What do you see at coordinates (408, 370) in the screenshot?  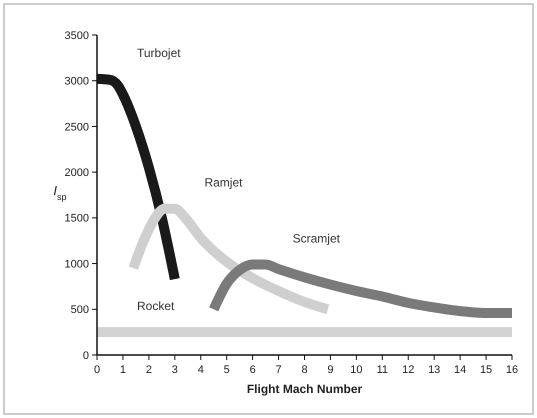 I see `x-tick-label: 12` at bounding box center [408, 370].